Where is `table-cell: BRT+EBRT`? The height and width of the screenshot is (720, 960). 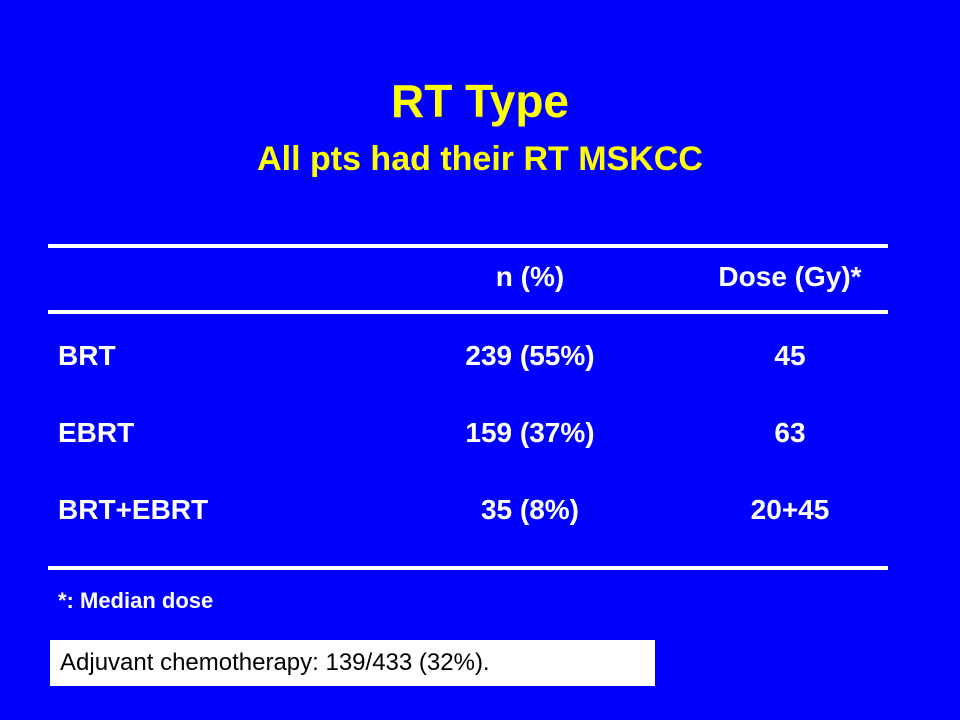
table-cell: BRT+EBRT is located at coordinates (133, 509).